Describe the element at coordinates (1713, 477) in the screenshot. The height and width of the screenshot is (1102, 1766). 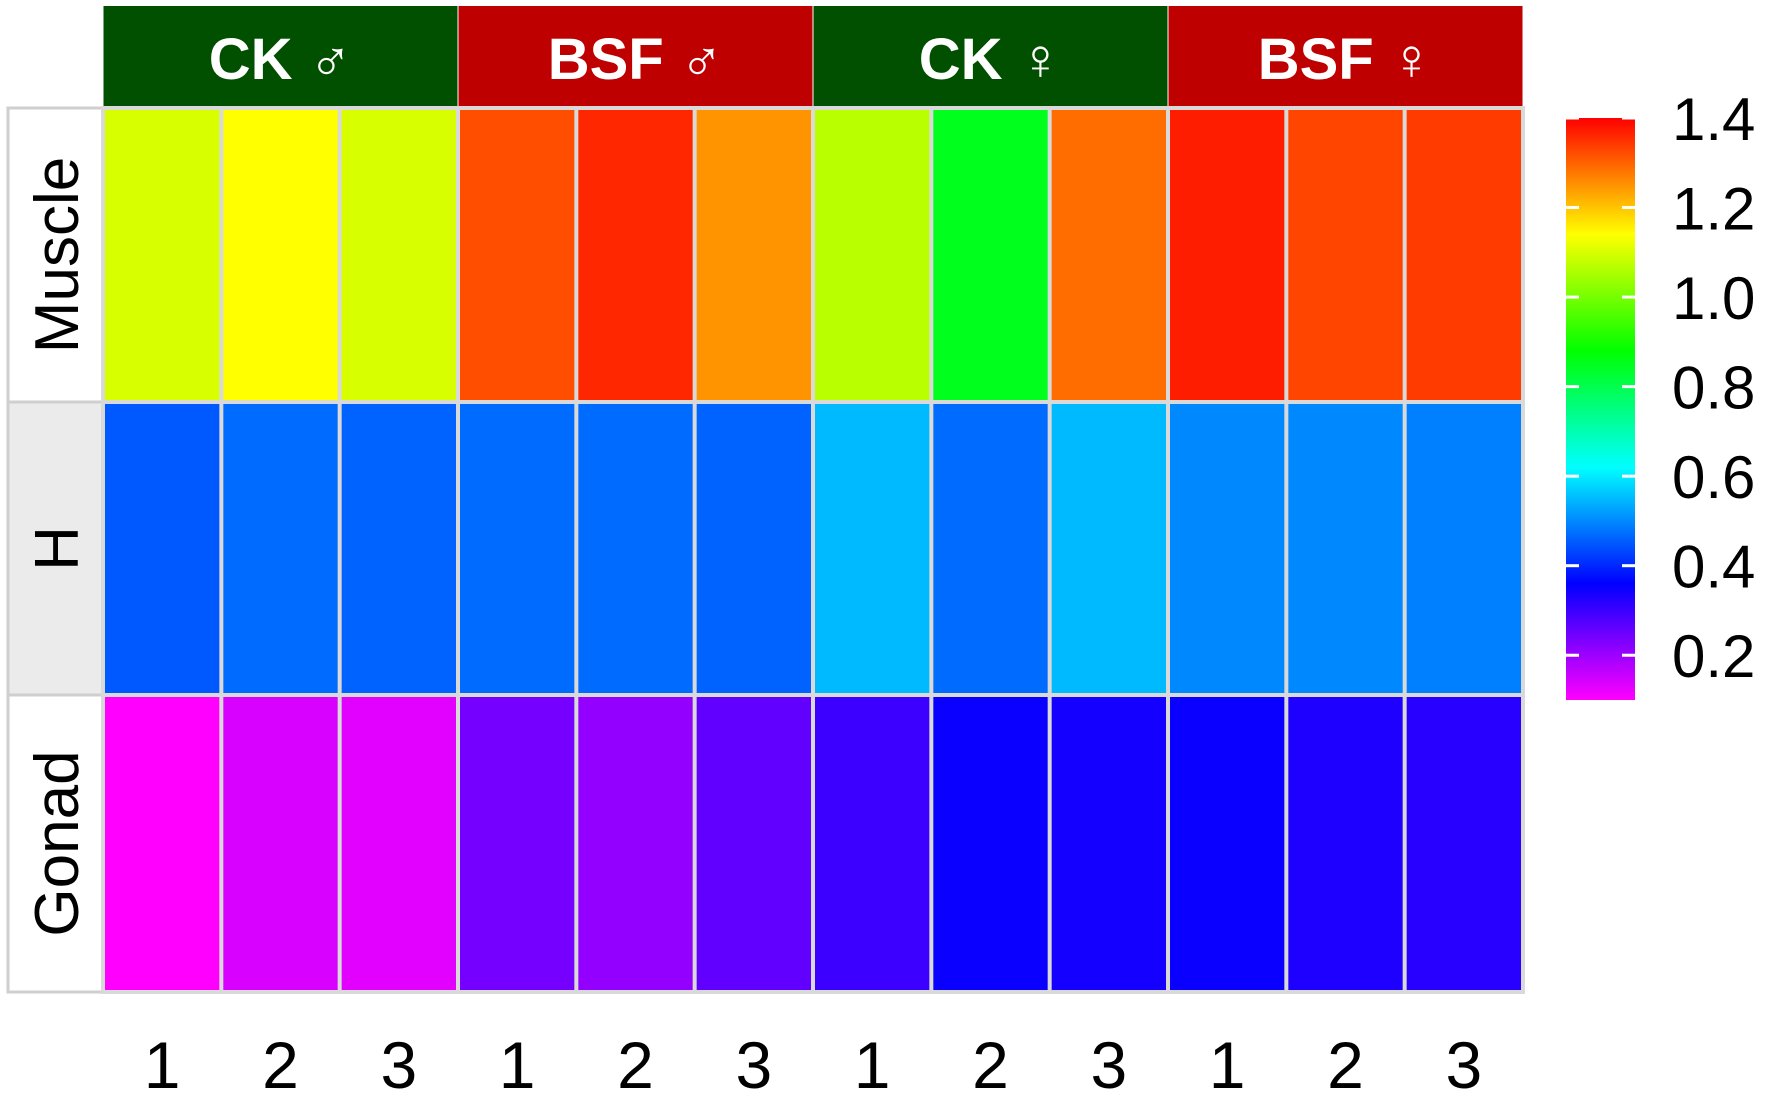
I see `colorbar-tick-label: 0.6` at that location.